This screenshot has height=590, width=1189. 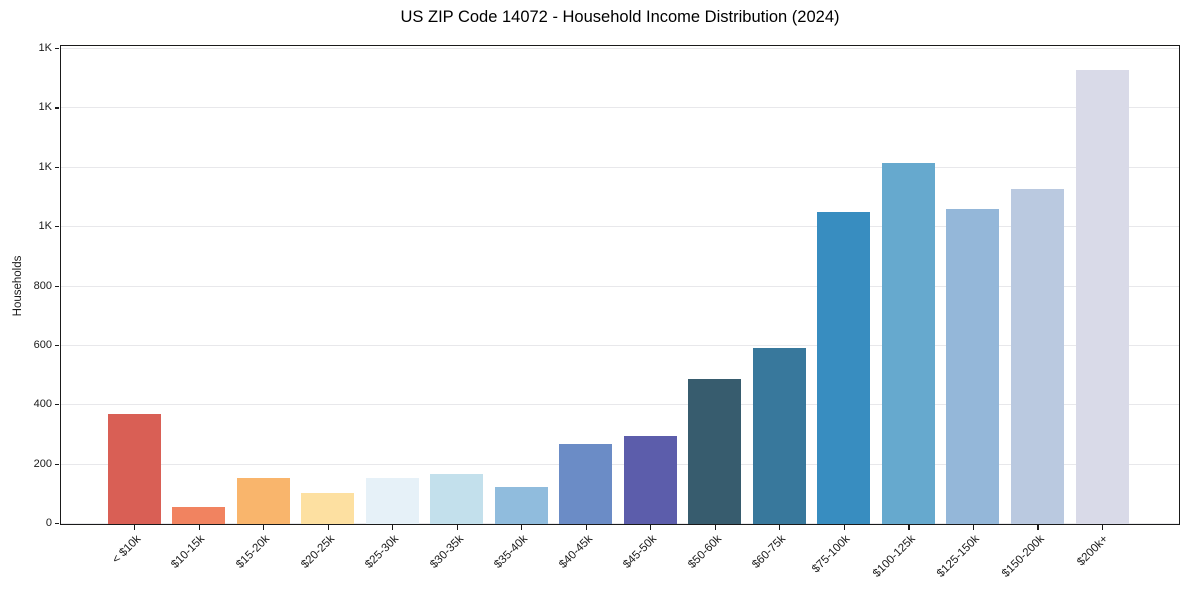 I want to click on x-tick-label: $100-125k, so click(x=894, y=556).